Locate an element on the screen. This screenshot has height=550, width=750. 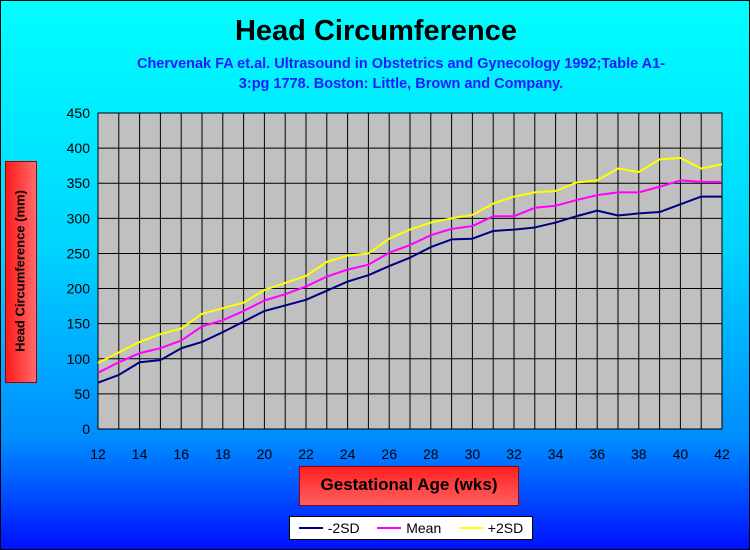
x-axis-label-background is located at coordinates (409, 486).